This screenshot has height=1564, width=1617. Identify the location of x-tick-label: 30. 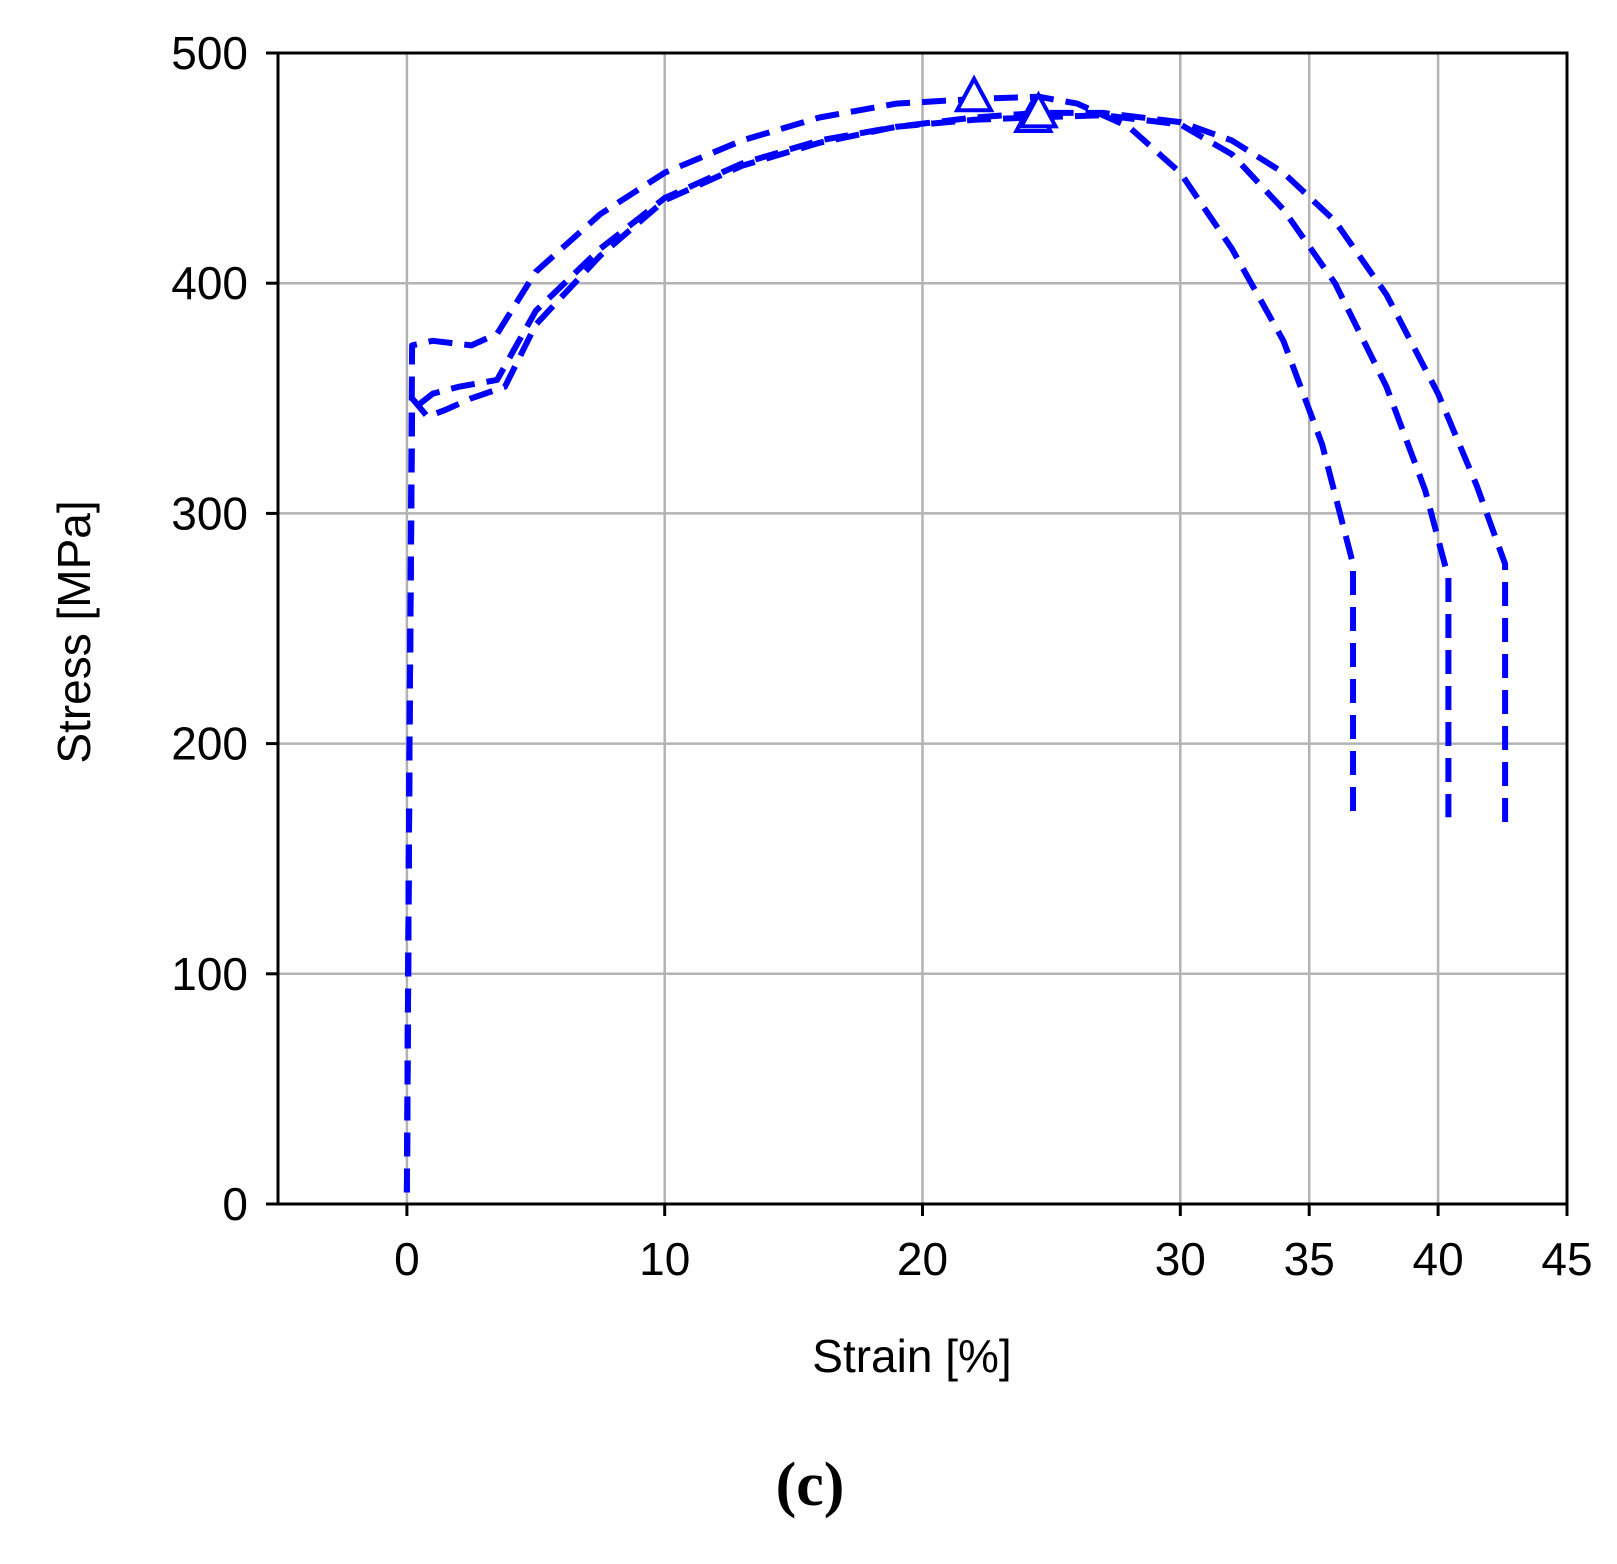
(1180, 1259).